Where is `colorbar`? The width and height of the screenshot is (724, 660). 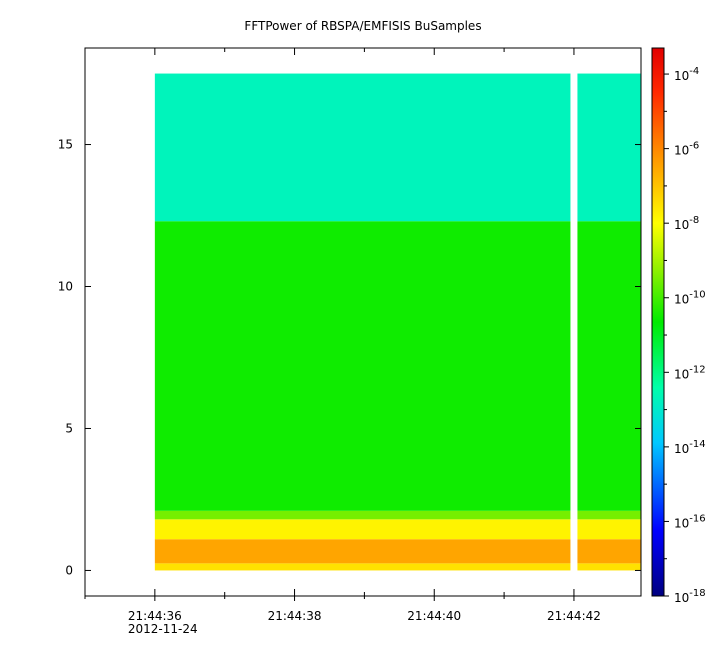
colorbar is located at coordinates (658, 322).